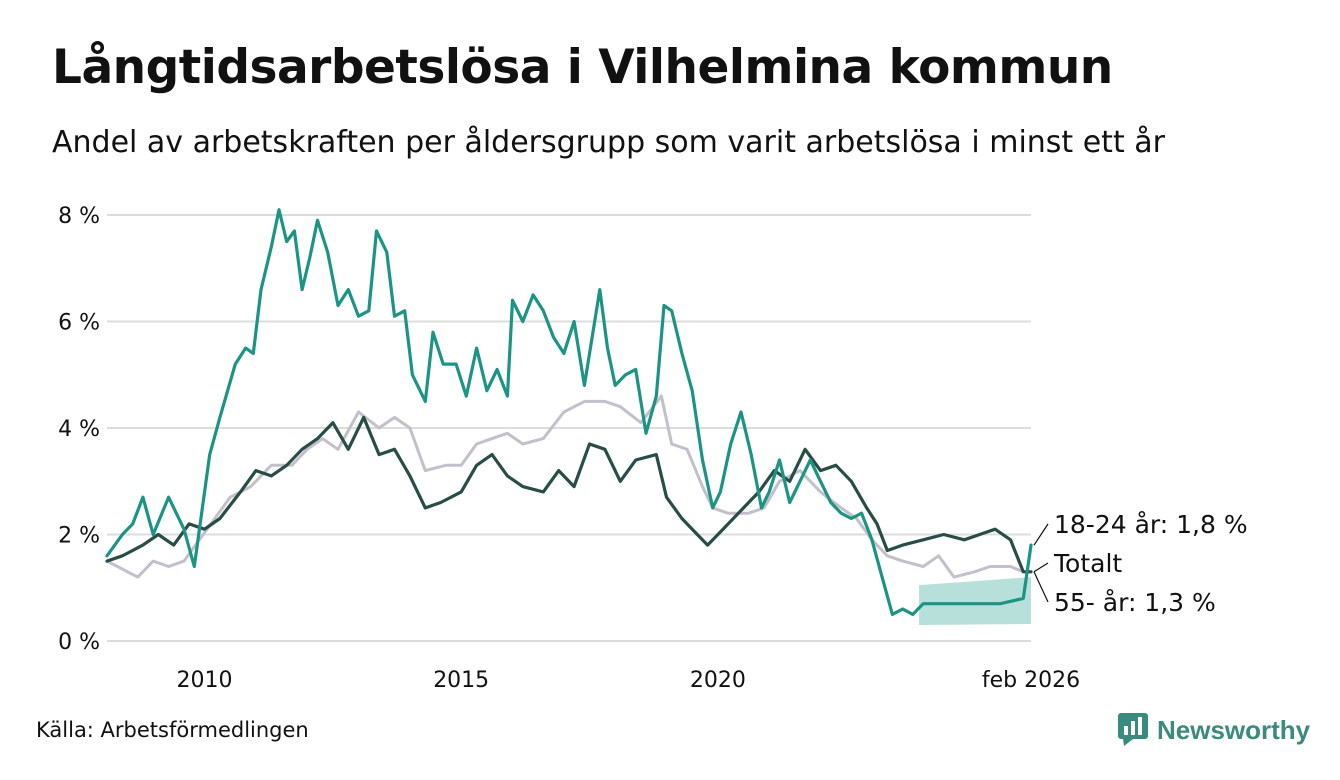 Image resolution: width=1340 pixels, height=780 pixels. I want to click on series-line-old, so click(569, 494).